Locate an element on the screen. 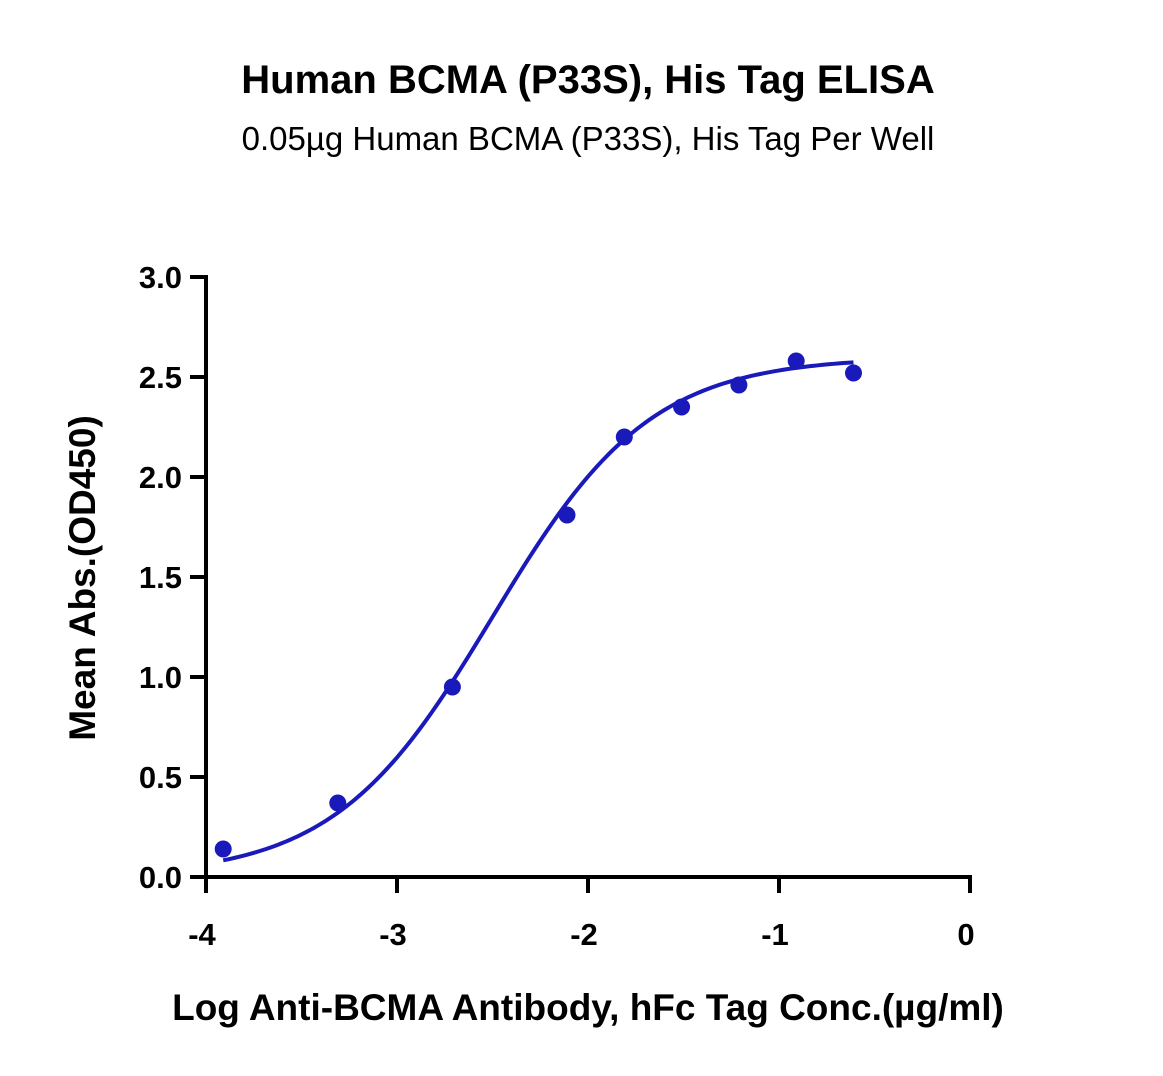 This screenshot has height=1076, width=1163. x-tick-label: -2 is located at coordinates (584, 934).